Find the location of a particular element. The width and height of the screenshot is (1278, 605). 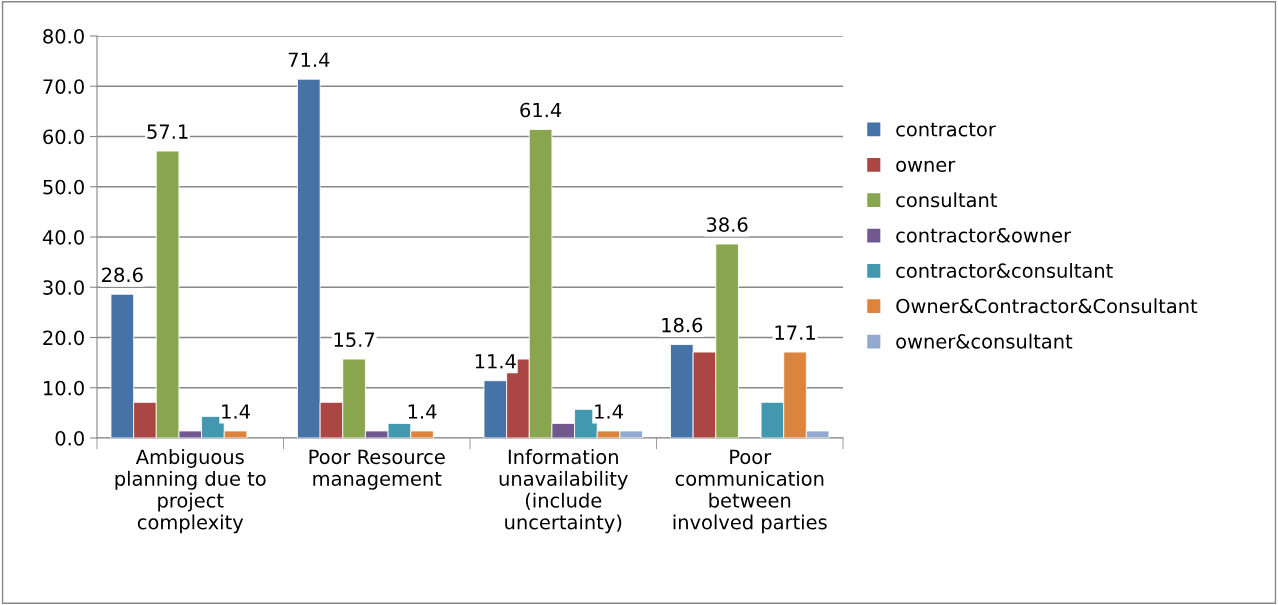

x-tick-label: Information unavailability (include uncertainty) is located at coordinates (563, 491).